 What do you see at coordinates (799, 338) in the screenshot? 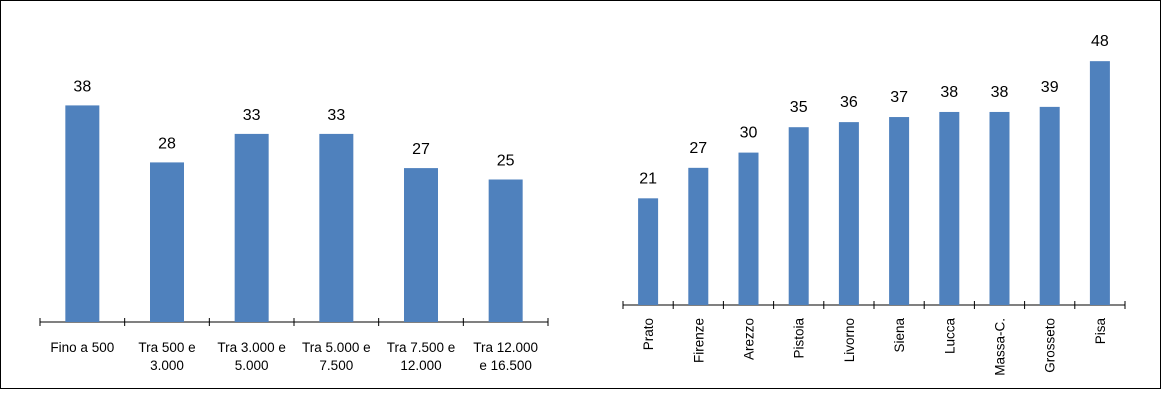
I see `category-label: Pistoia` at bounding box center [799, 338].